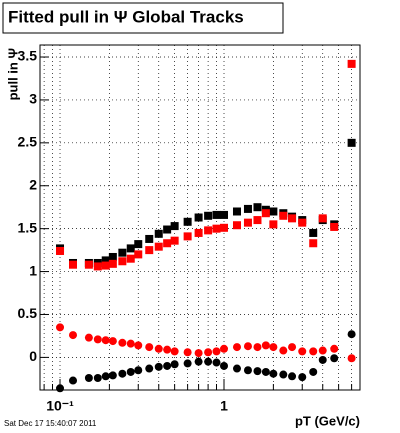  I want to click on chart-title: Fitted pull in Ψ Global Tracks, so click(126, 16).